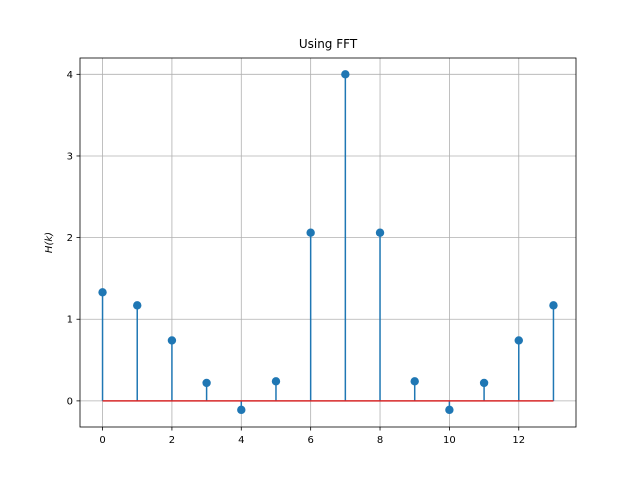  I want to click on x-tick-label: 10, so click(449, 440).